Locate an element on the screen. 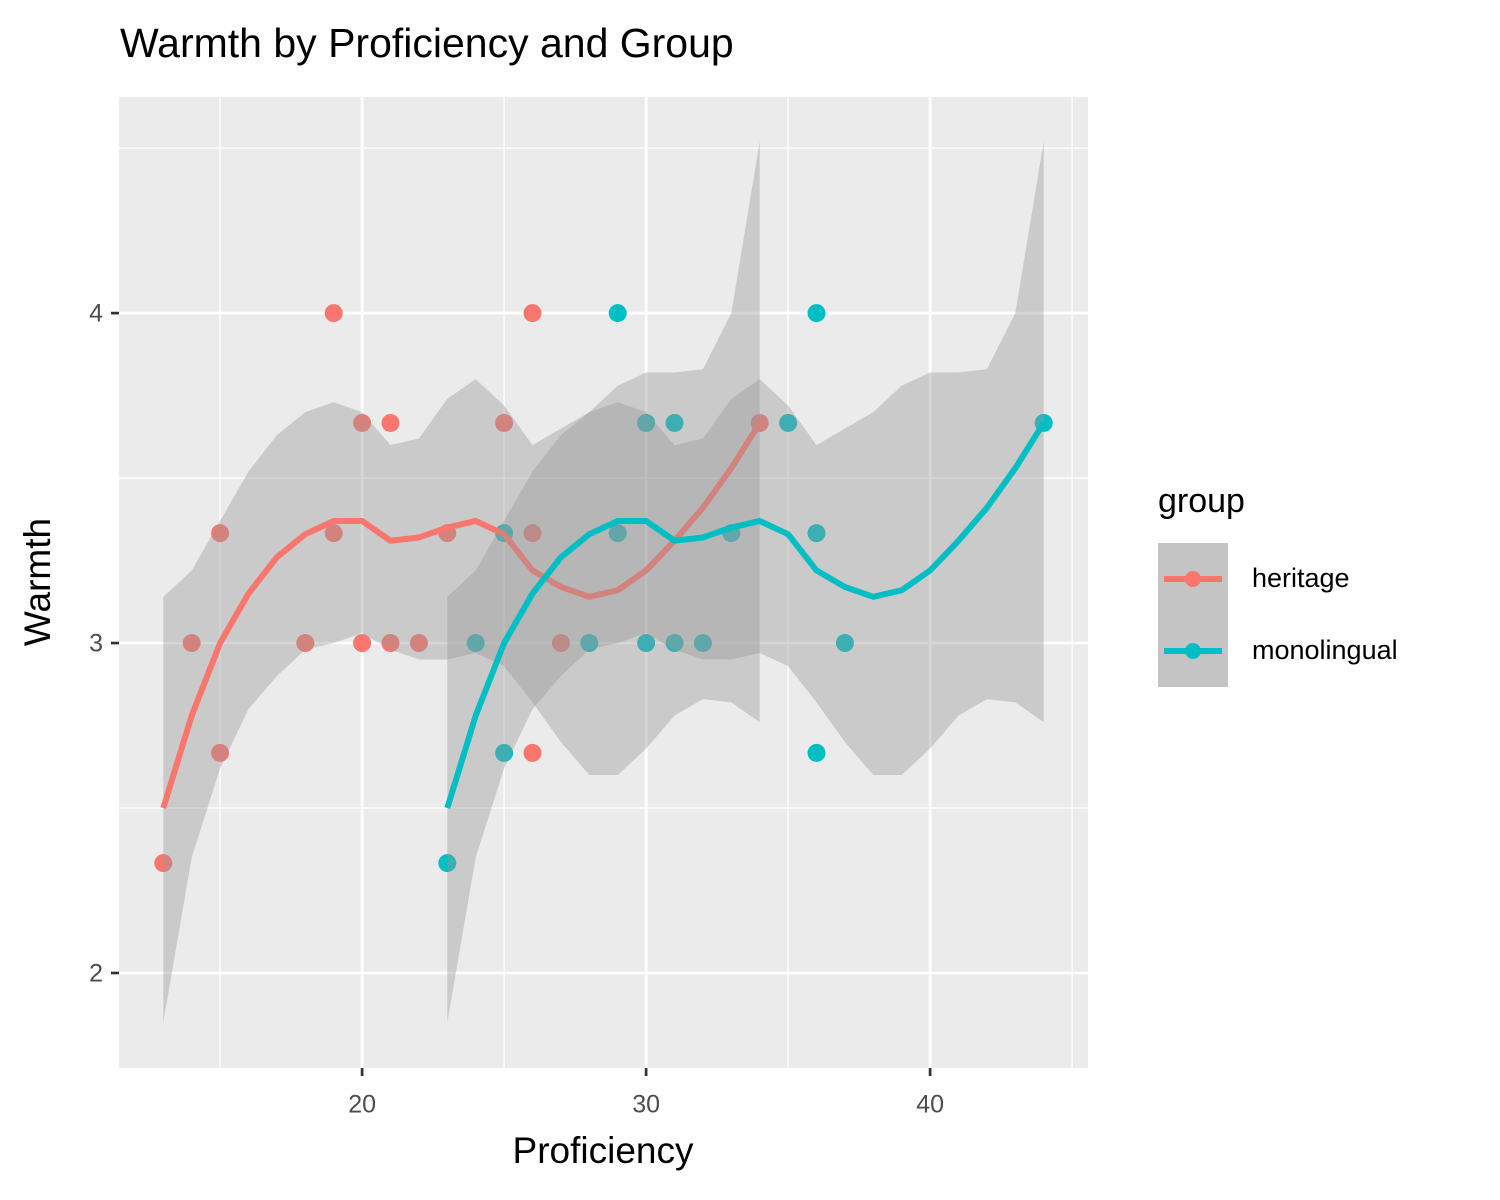  legend-label: heritage is located at coordinates (1301, 578).